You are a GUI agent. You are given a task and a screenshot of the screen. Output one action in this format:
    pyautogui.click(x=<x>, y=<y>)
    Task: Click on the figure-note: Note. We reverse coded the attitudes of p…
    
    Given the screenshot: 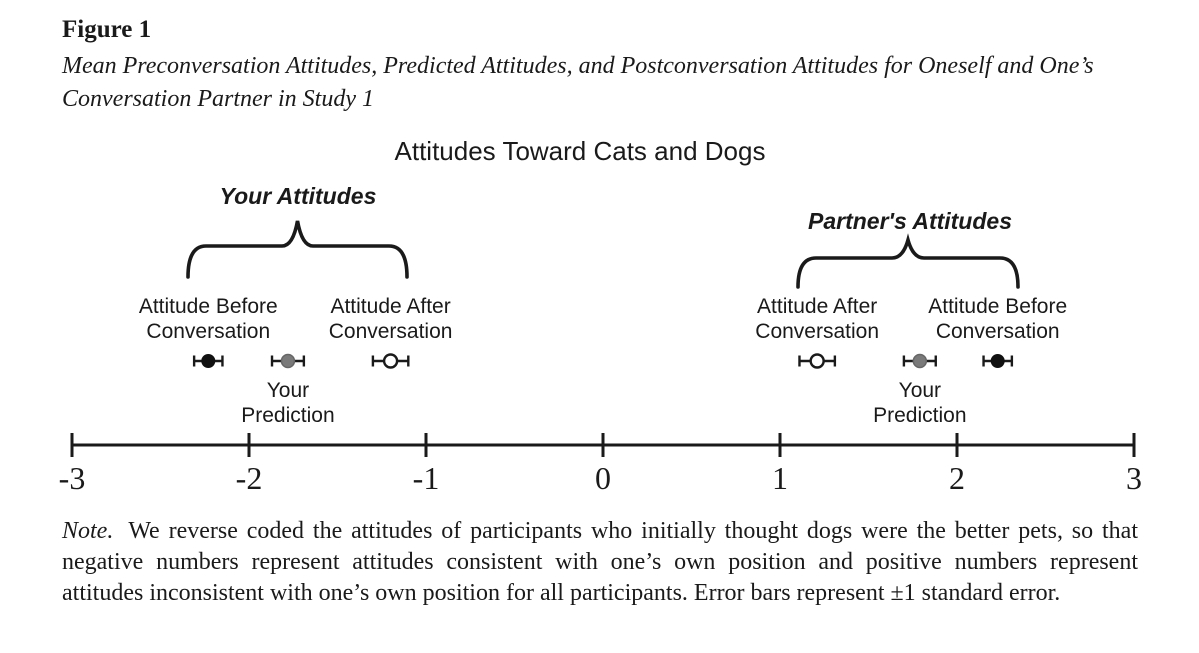 What is the action you would take?
    pyautogui.click(x=600, y=562)
    